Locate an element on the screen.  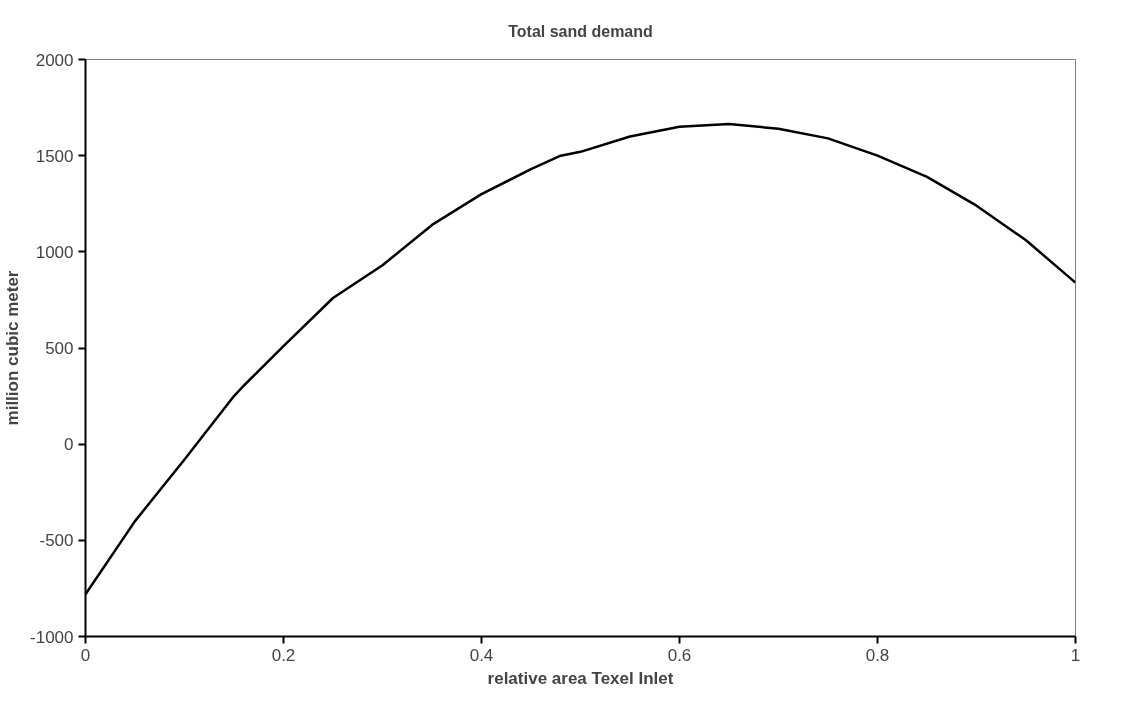
y-tick-label: -1000 is located at coordinates (52, 637).